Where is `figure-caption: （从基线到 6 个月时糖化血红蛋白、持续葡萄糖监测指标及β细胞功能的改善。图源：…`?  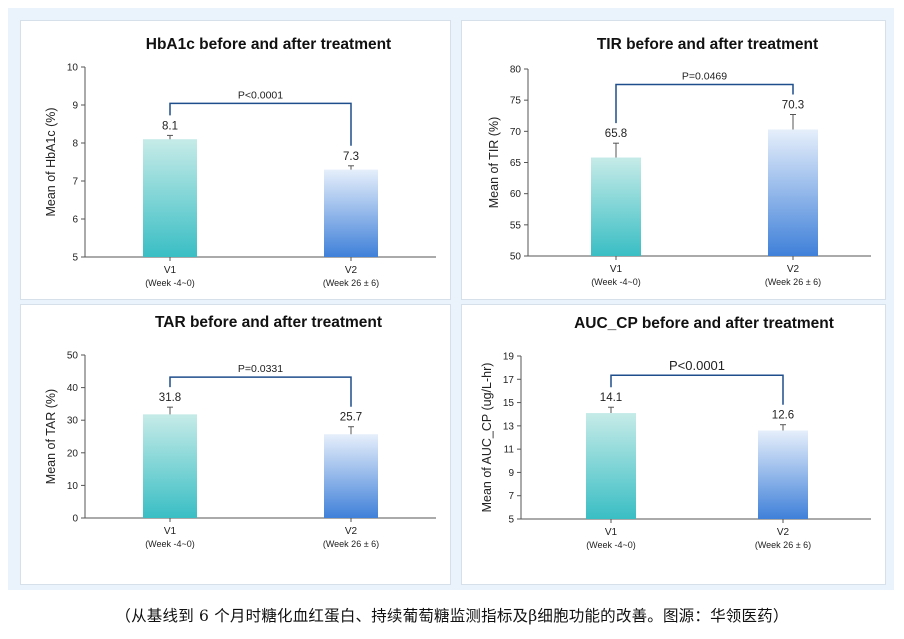 figure-caption: （从基线到 6 个月时糖化血红蛋白、持续葡萄糖监测指标及β细胞功能的改善。图源：… is located at coordinates (452, 616).